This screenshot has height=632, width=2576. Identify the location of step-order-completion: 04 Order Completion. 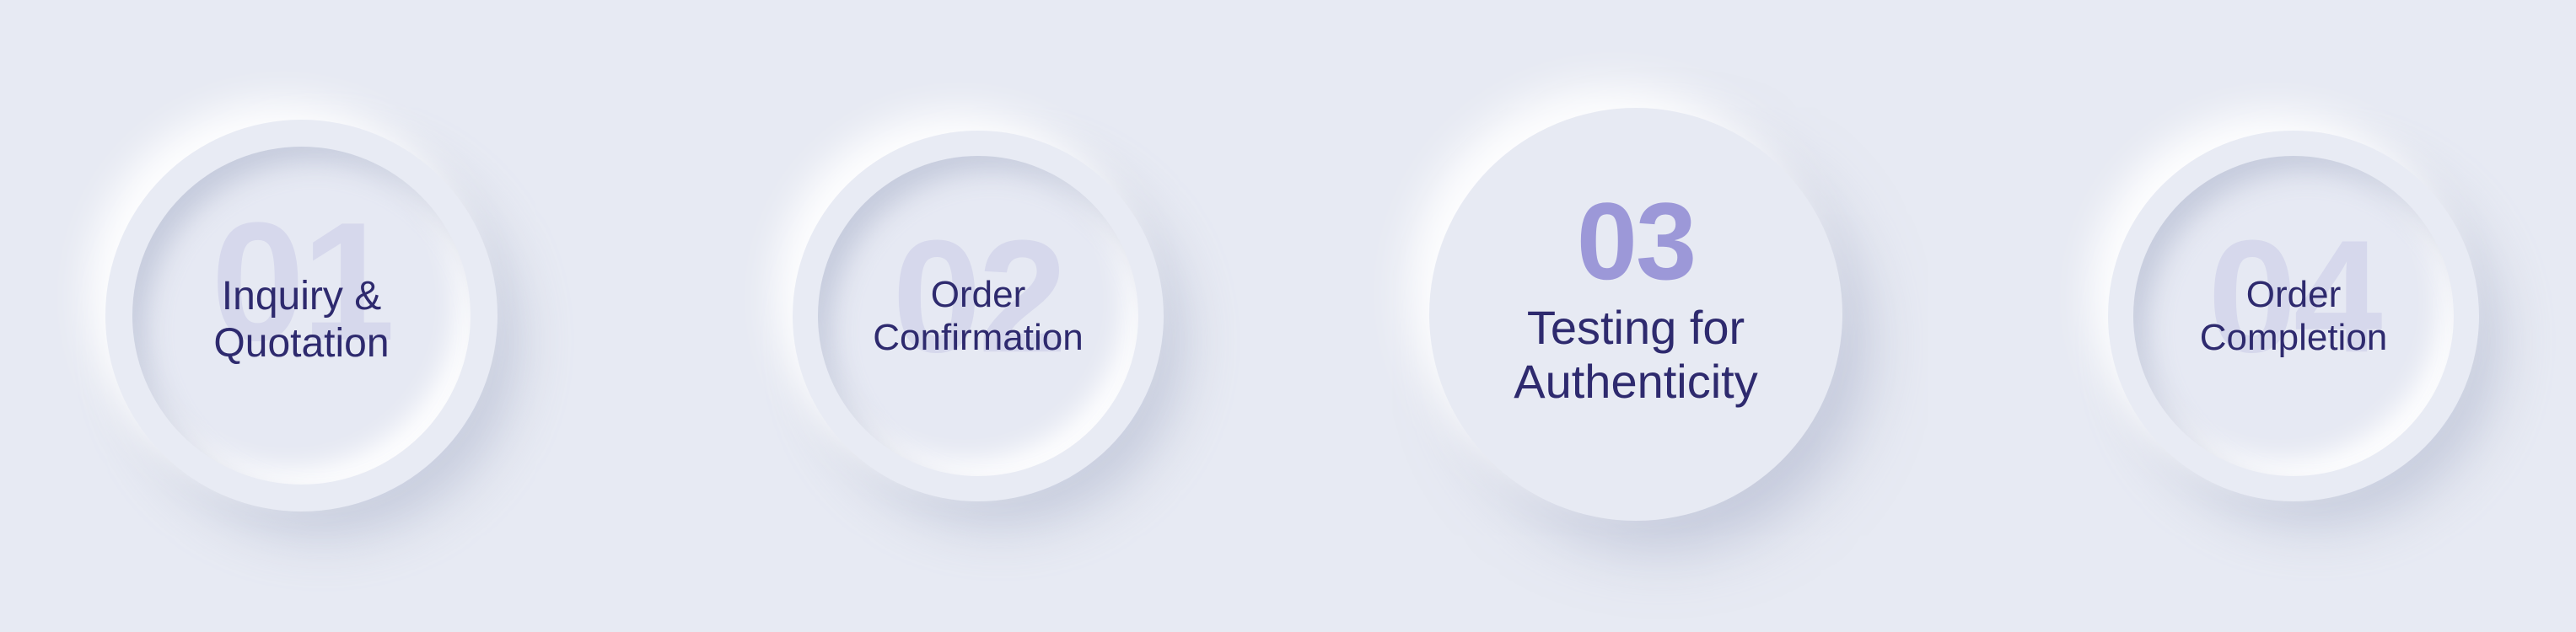
(2293, 316).